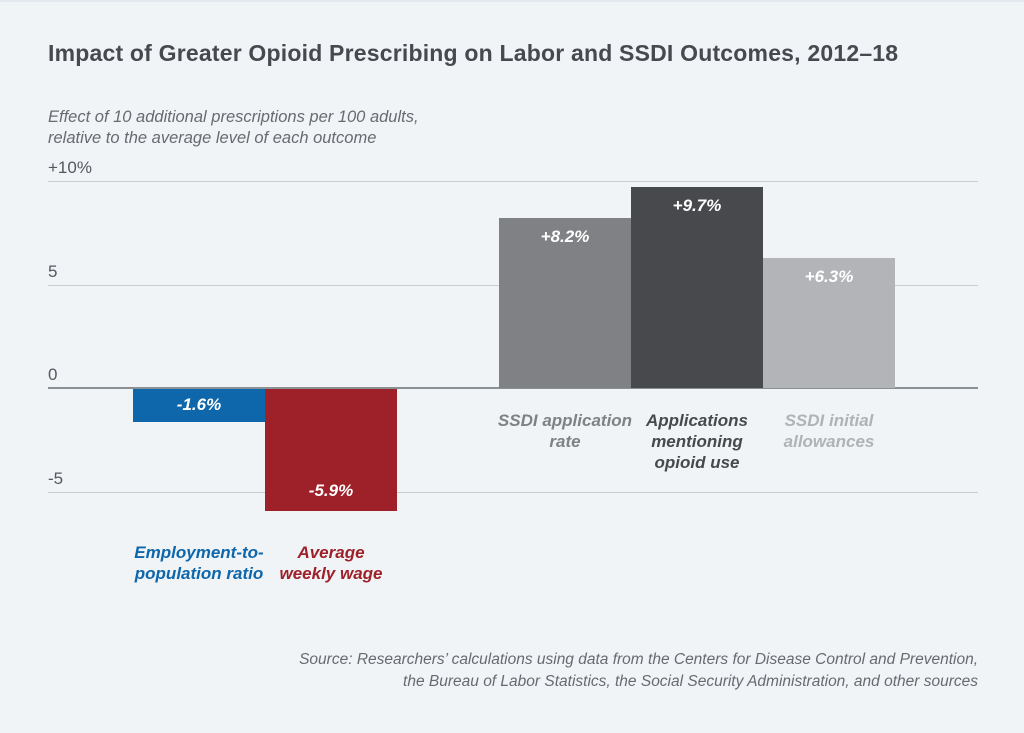 The height and width of the screenshot is (733, 1024). What do you see at coordinates (565, 431) in the screenshot?
I see `category-label-ssdi-application-rate: SSDI application rate` at bounding box center [565, 431].